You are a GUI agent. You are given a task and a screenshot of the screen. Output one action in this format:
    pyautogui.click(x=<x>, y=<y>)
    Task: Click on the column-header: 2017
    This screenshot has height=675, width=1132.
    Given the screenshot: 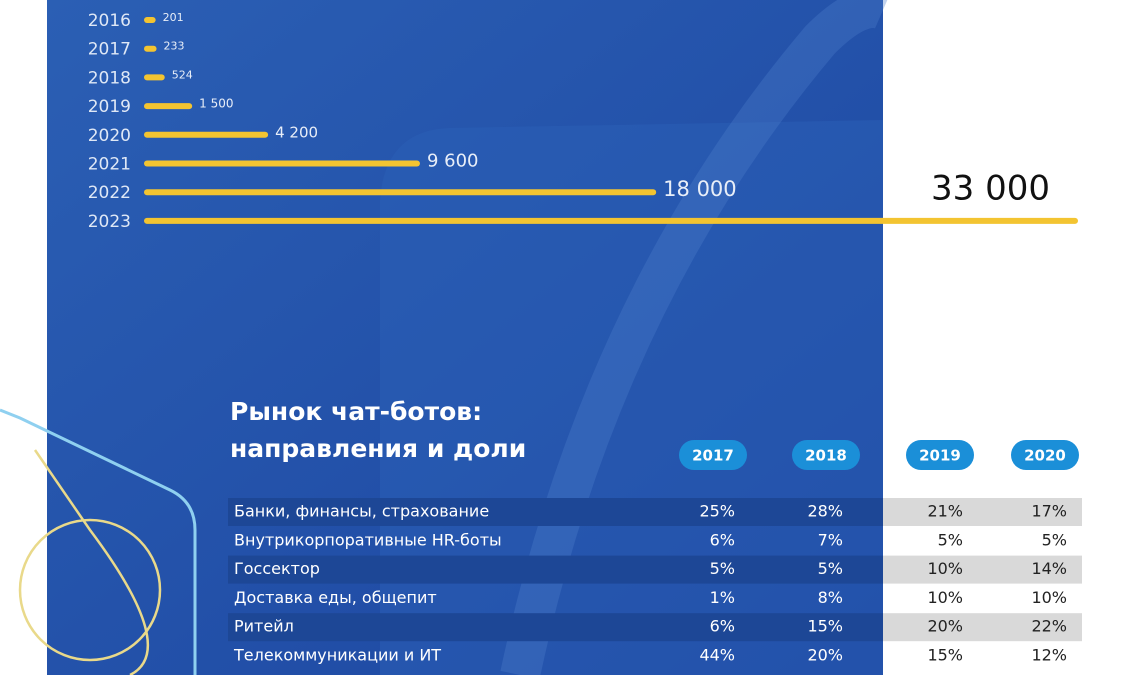 What is the action you would take?
    pyautogui.click(x=713, y=456)
    